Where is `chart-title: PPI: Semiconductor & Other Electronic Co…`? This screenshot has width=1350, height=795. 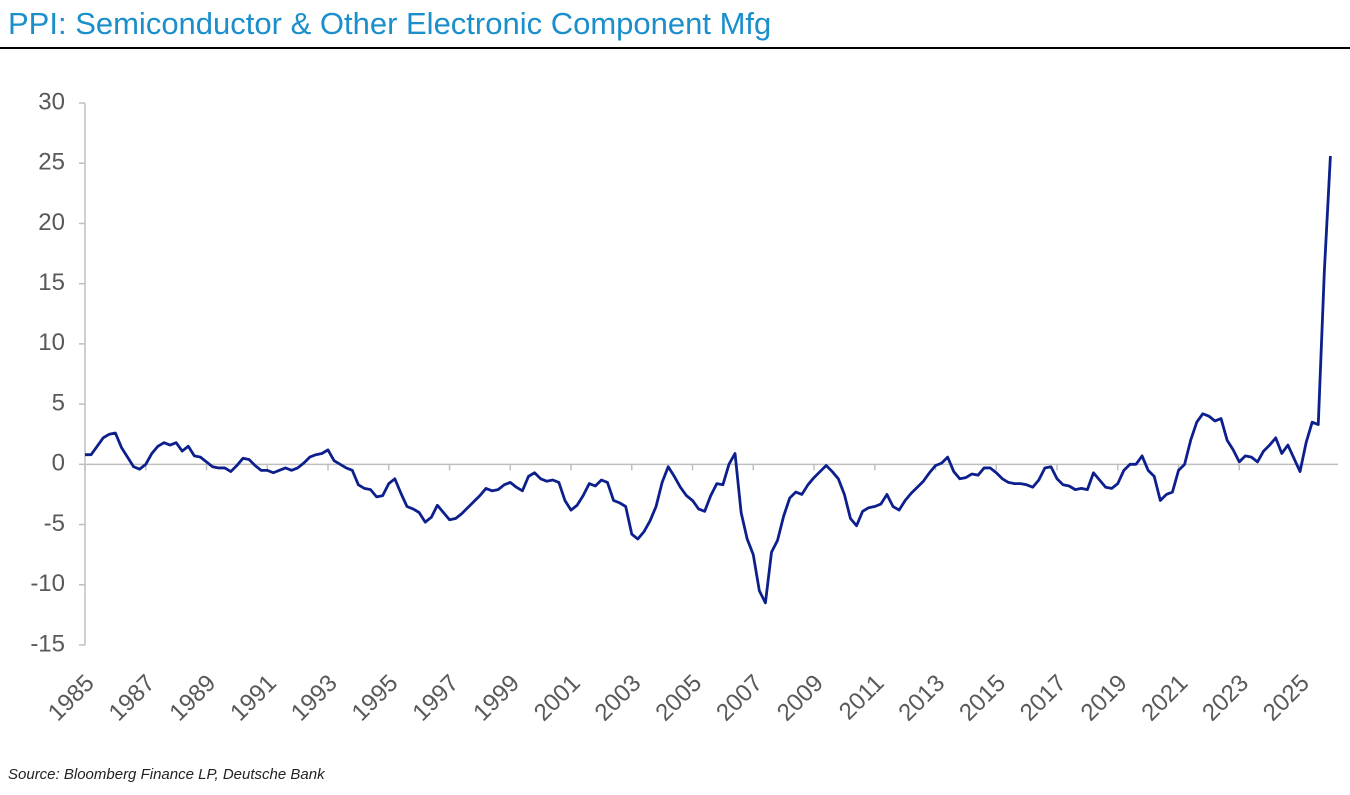 chart-title: PPI: Semiconductor & Other Electronic Co… is located at coordinates (389, 23).